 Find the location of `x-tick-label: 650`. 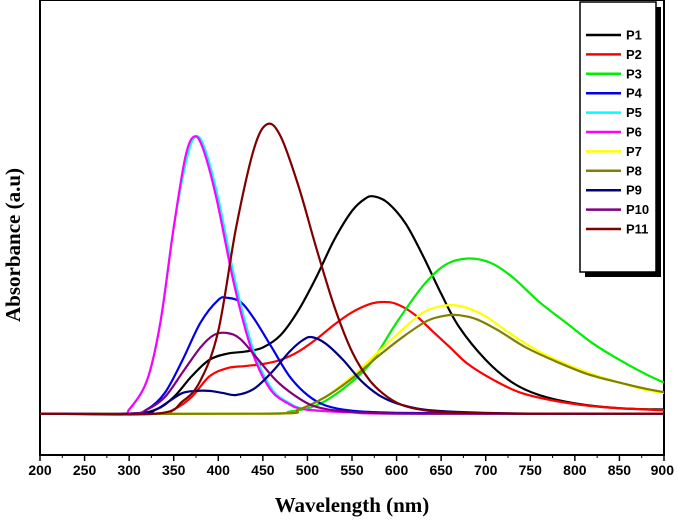

x-tick-label: 650 is located at coordinates (441, 470).